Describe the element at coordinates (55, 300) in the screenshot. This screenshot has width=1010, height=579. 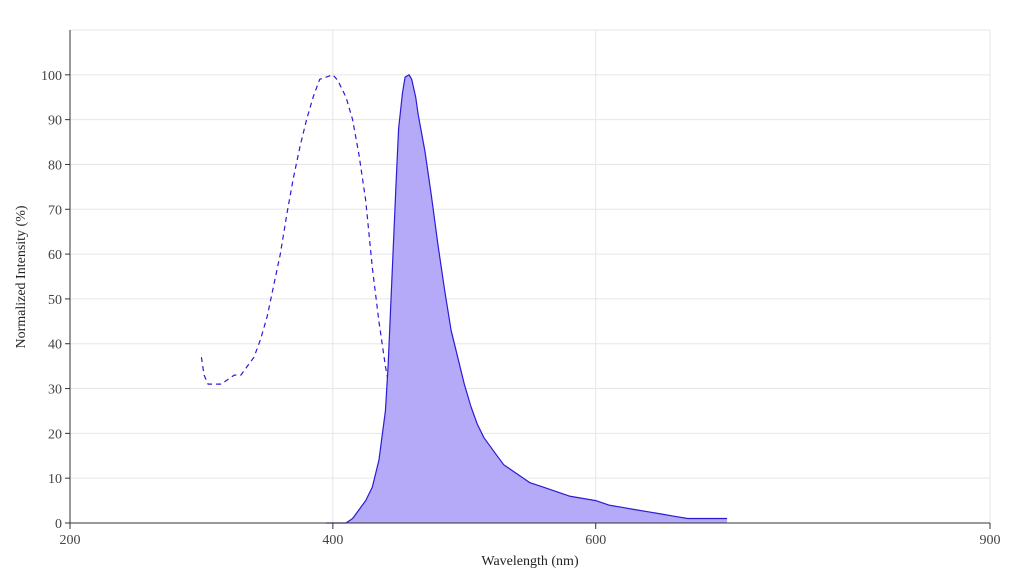
I see `y-tick-label: 50` at that location.